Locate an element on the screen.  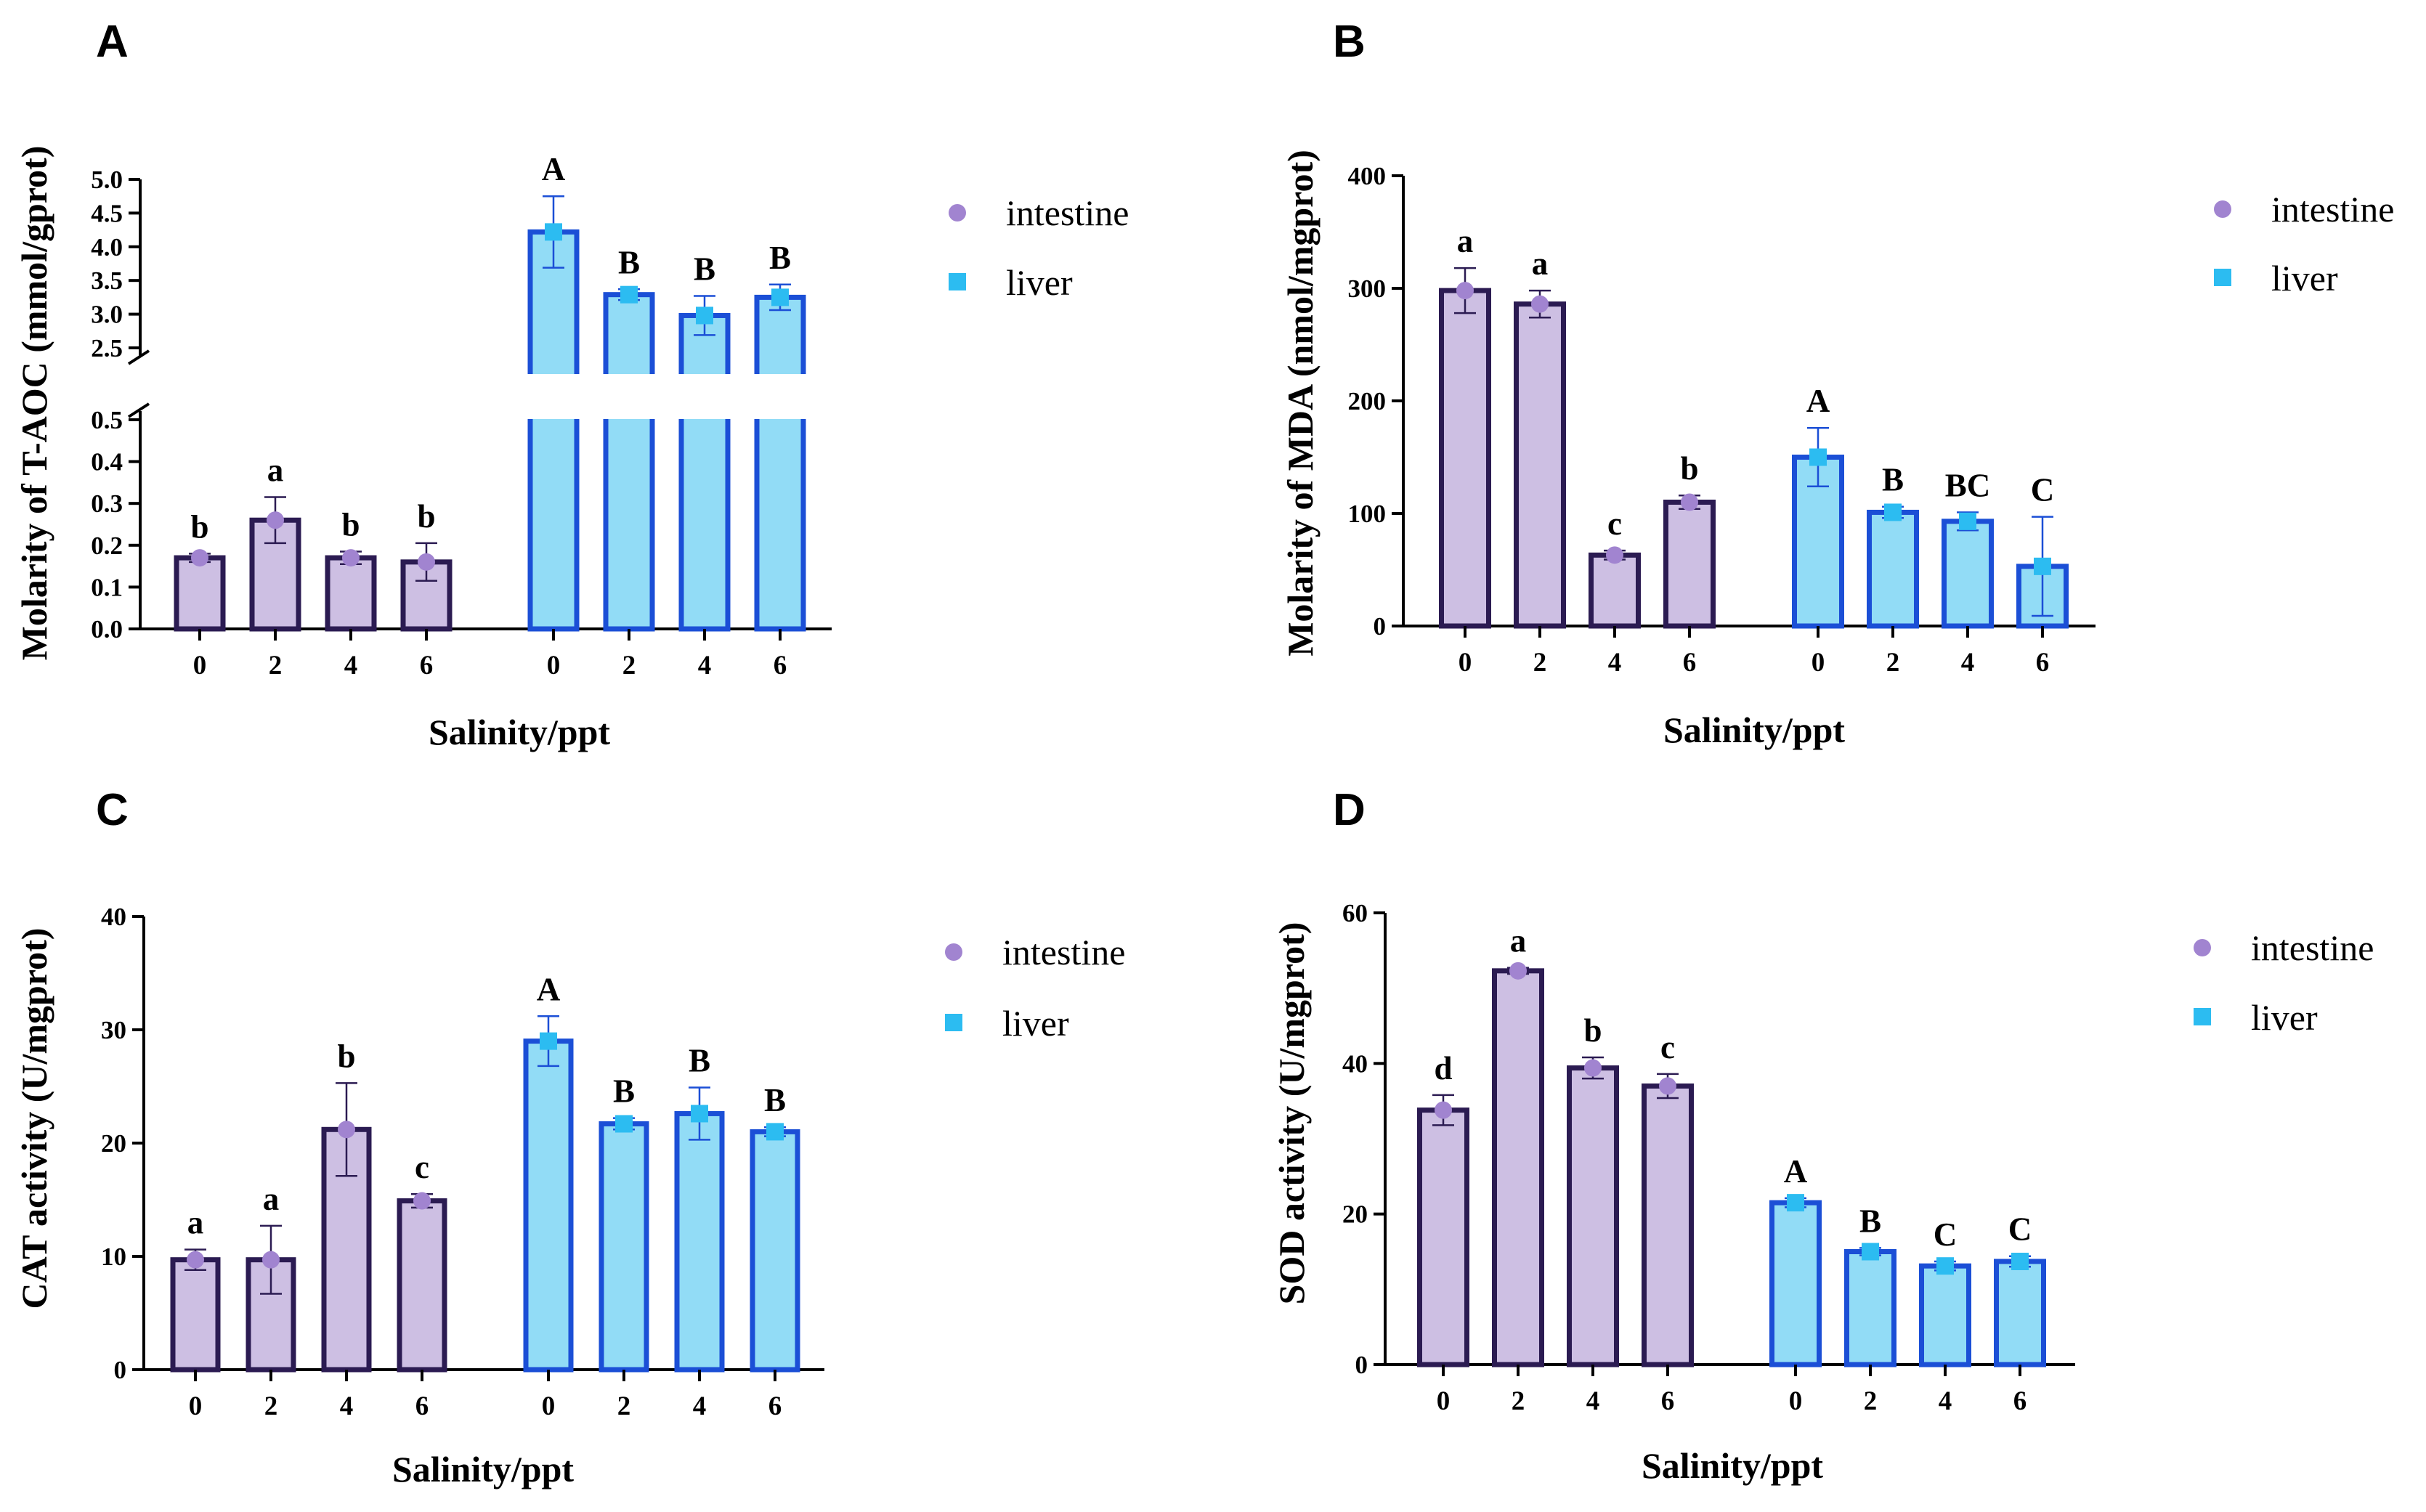
legend-label-intestine-a: intestine is located at coordinates (1067, 212).